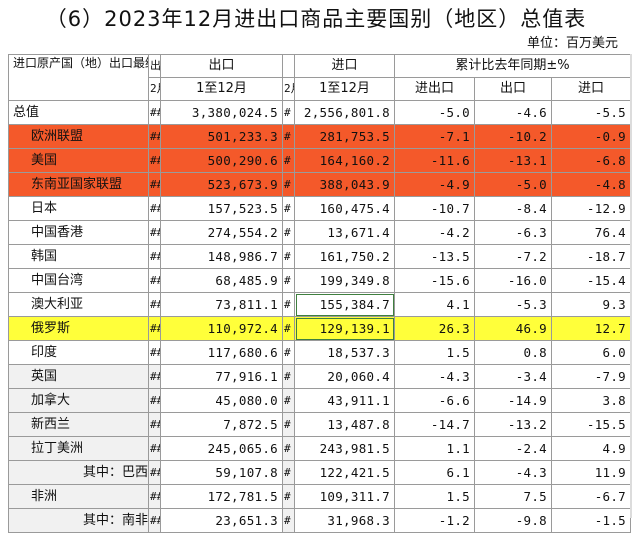  Describe the element at coordinates (78, 112) in the screenshot. I see `country-cell: 总值` at that location.